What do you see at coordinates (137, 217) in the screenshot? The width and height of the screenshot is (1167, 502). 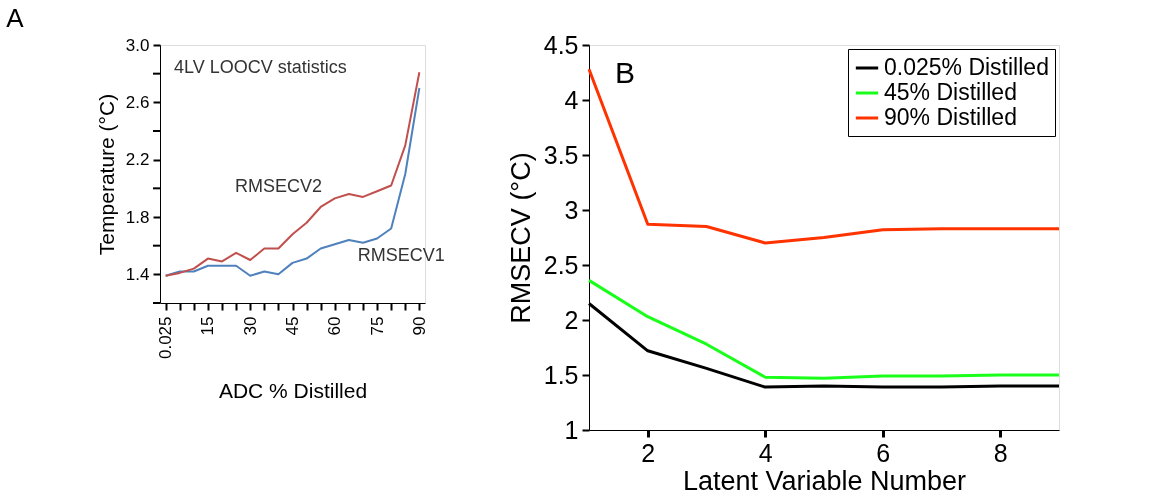 I see `y-tick-label: 1.8` at bounding box center [137, 217].